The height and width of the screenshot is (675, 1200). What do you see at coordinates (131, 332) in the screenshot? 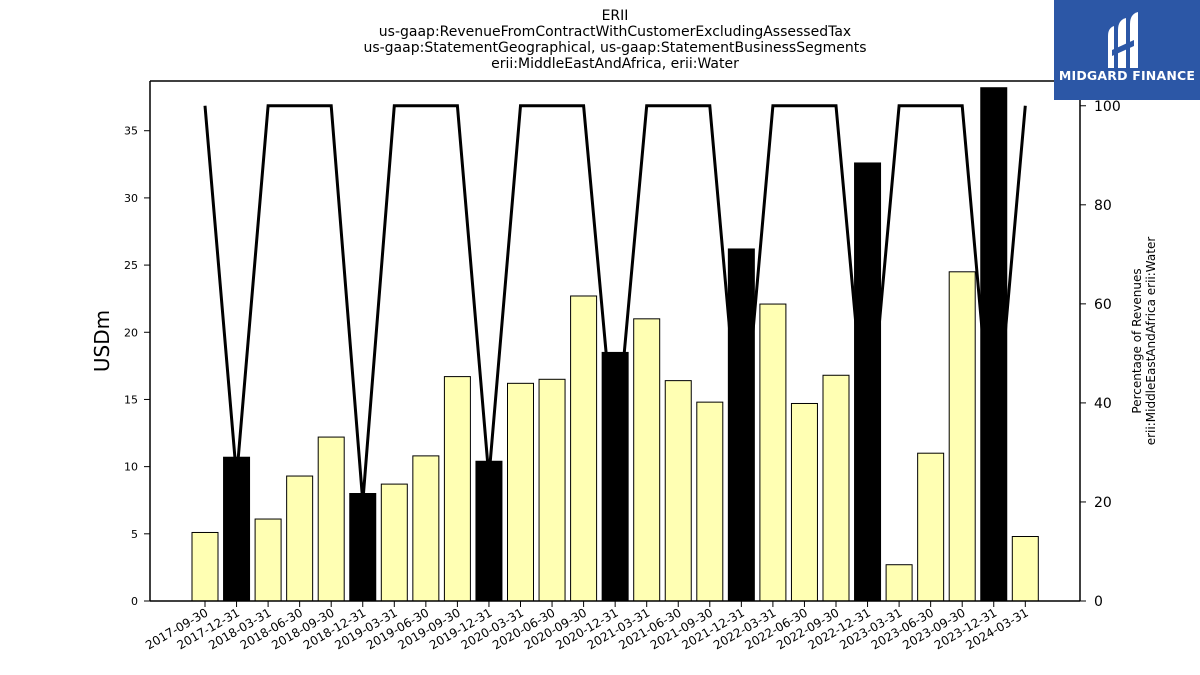
I see `y-tick-label: 20` at bounding box center [131, 332].